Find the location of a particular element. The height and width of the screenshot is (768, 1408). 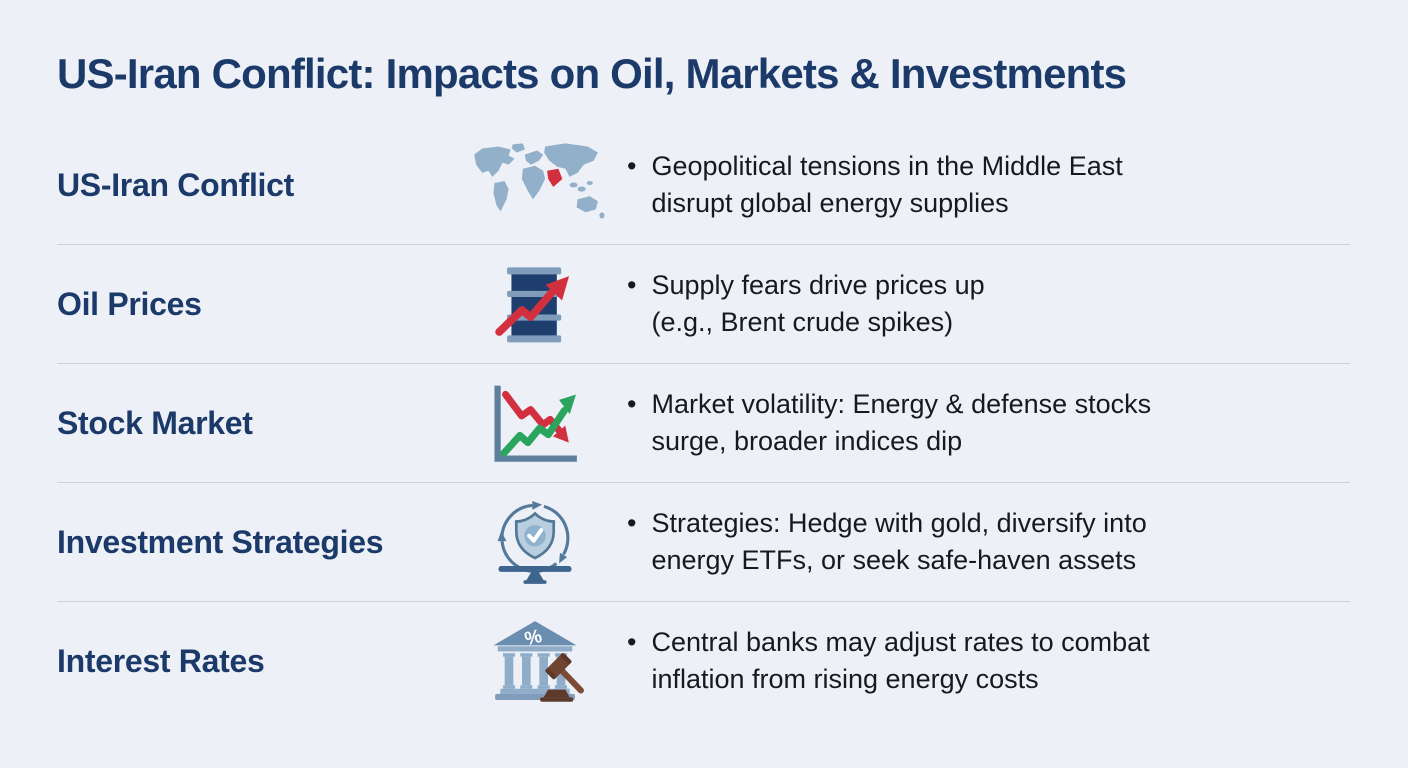

row-us-iran-conflict: US-Iran Conflict is located at coordinates (703, 185).